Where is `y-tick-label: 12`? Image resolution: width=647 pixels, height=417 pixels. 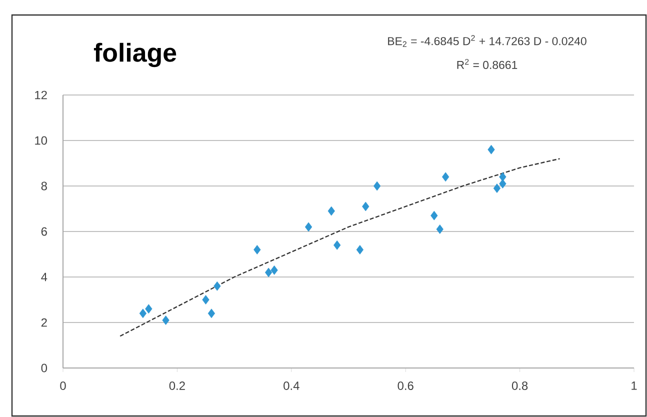 y-tick-label: 12 is located at coordinates (41, 95).